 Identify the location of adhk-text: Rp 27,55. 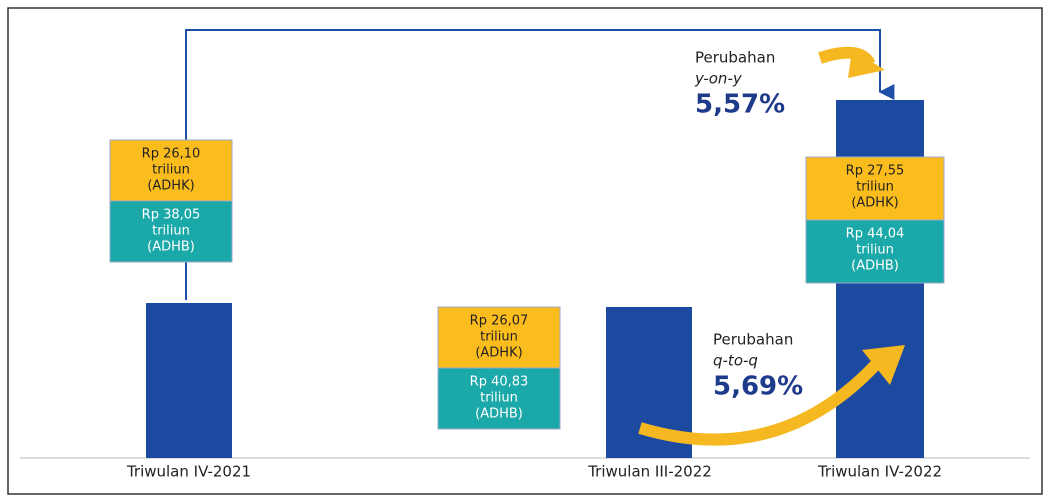
(875, 171).